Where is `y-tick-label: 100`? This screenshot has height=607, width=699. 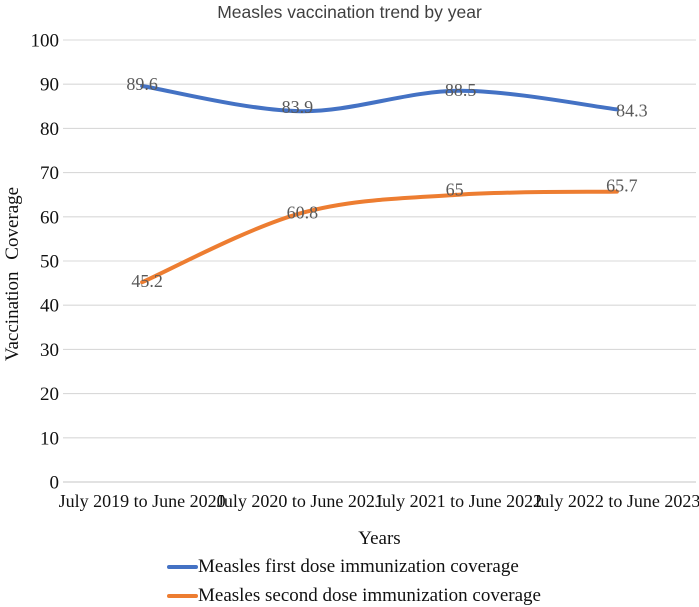 y-tick-label: 100 is located at coordinates (45, 41).